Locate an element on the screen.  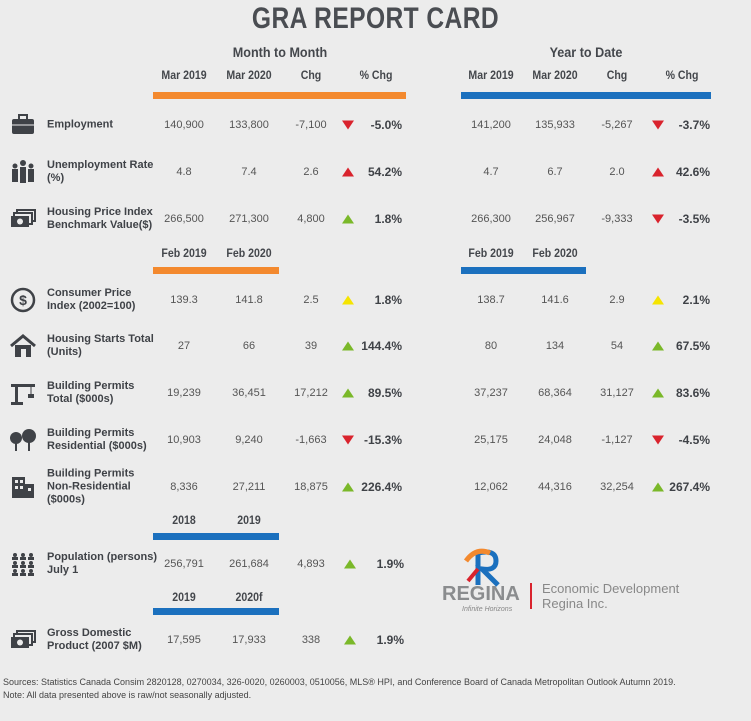
month-value: 256,791 is located at coordinates (184, 564).